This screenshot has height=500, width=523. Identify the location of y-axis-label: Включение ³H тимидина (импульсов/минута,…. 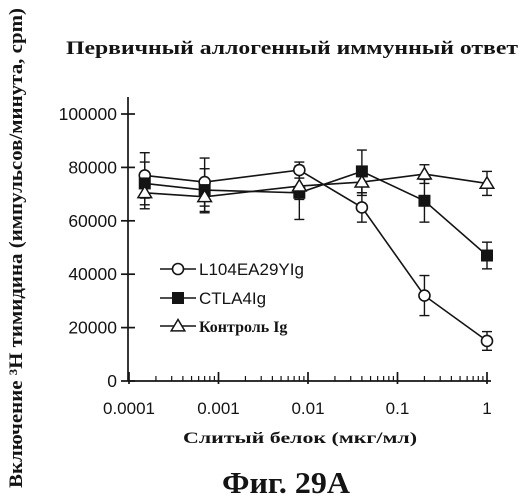
(16, 248).